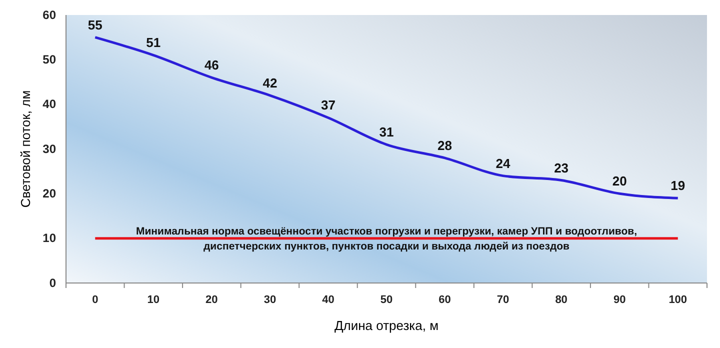 The height and width of the screenshot is (348, 720). Describe the element at coordinates (49, 238) in the screenshot. I see `y-tick-label: 10` at that location.